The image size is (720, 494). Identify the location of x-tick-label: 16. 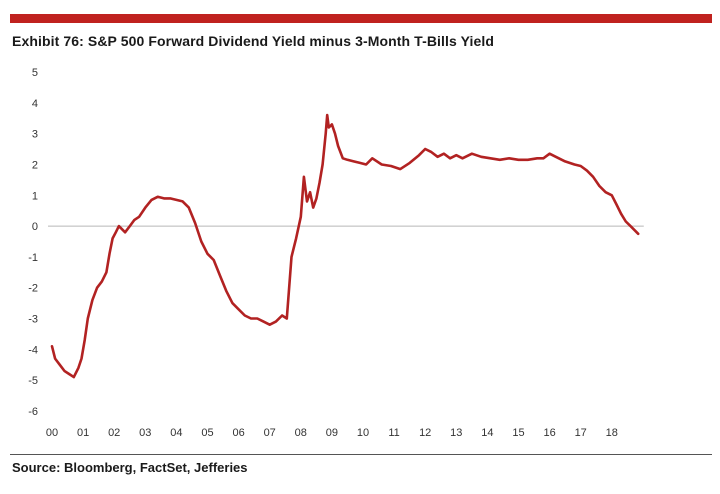
(549, 433).